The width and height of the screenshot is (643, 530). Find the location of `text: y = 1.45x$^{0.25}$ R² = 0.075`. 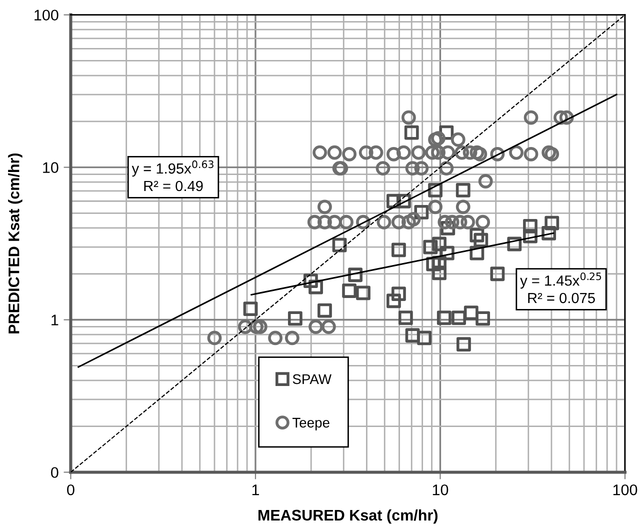

text: y = 1.45x$^{0.25}$ R² = 0.075 is located at coordinates (561, 288).